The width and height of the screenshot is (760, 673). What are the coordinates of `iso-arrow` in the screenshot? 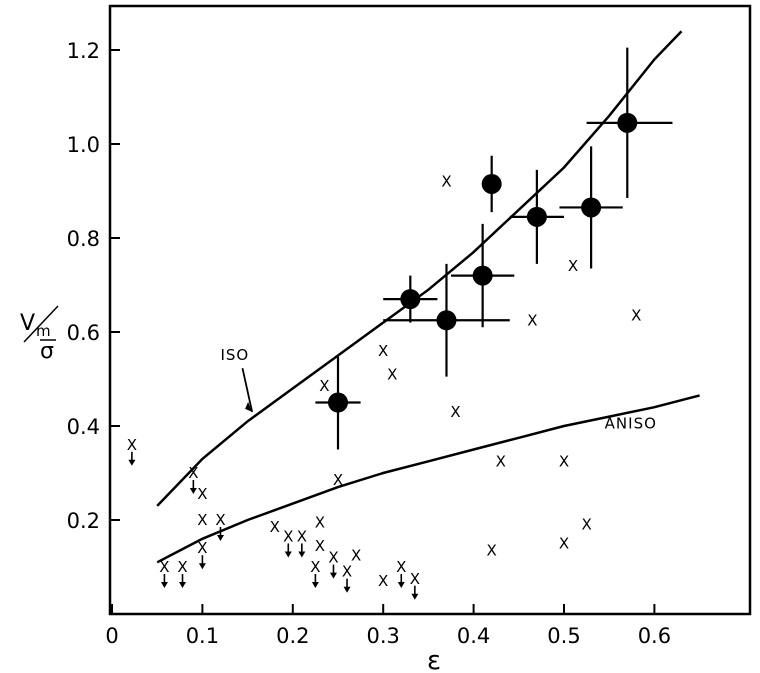 It's located at (247, 390).